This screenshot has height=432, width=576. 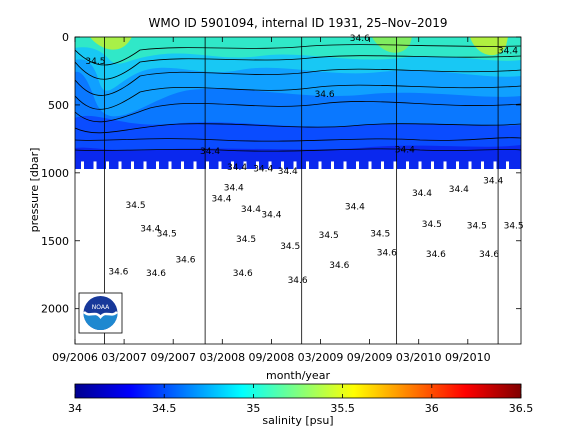 I want to click on y-tick-label: 1000, so click(x=55, y=173).